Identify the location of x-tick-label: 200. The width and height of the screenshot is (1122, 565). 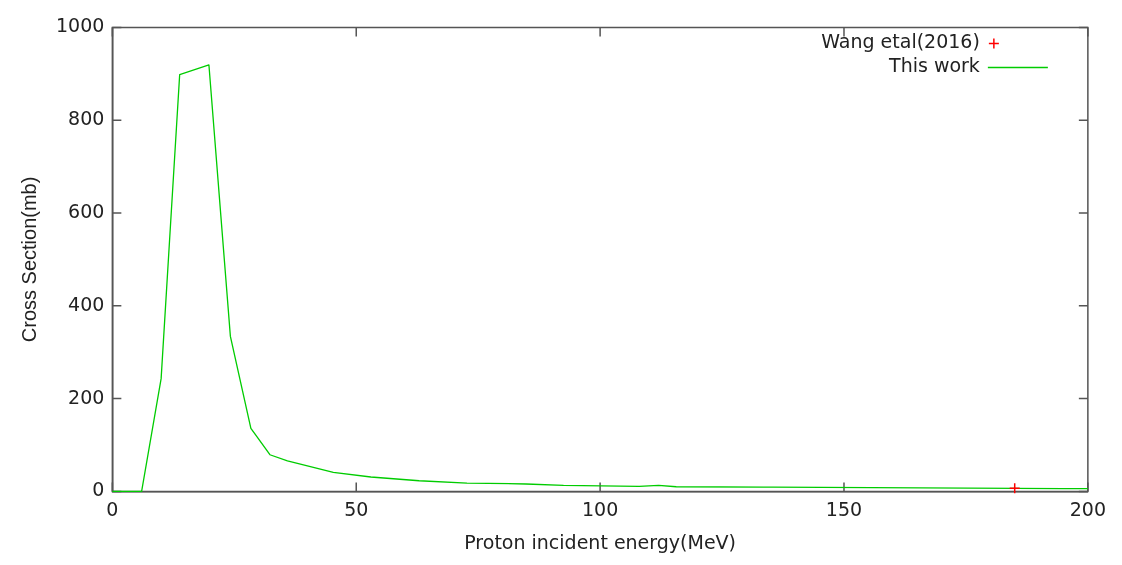
(1087, 508).